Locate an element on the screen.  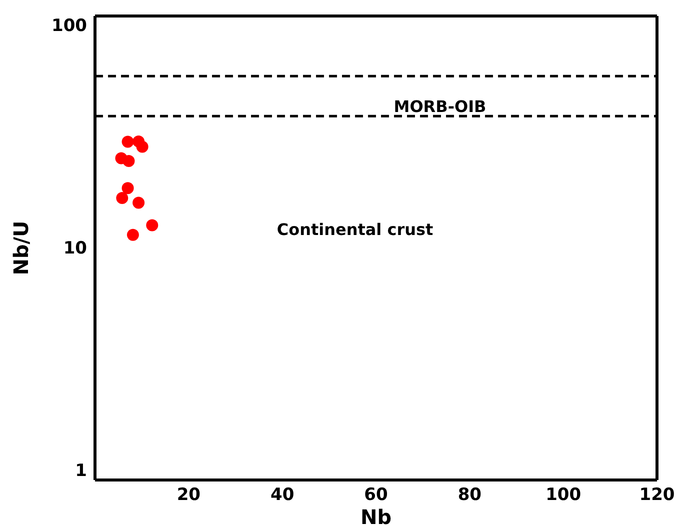
x-tick-label: 100 is located at coordinates (564, 495).